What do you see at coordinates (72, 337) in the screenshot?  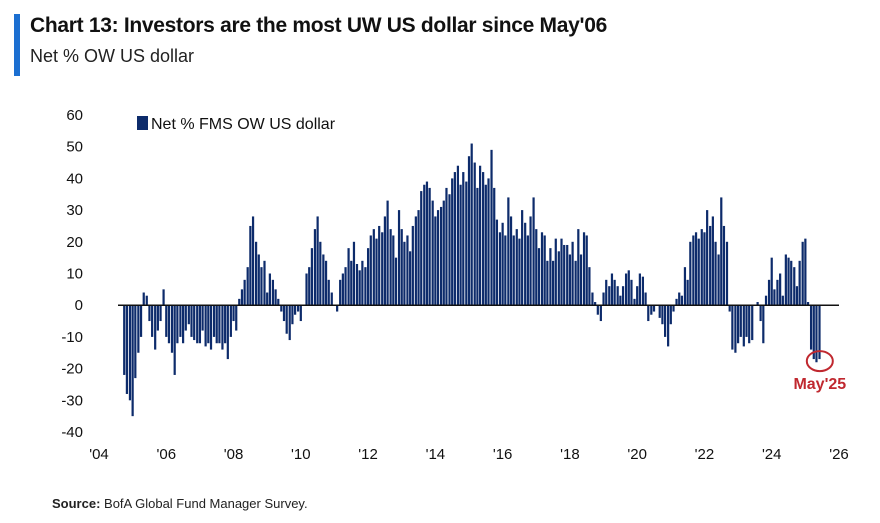 I see `y-tick-label: -10` at bounding box center [72, 337].